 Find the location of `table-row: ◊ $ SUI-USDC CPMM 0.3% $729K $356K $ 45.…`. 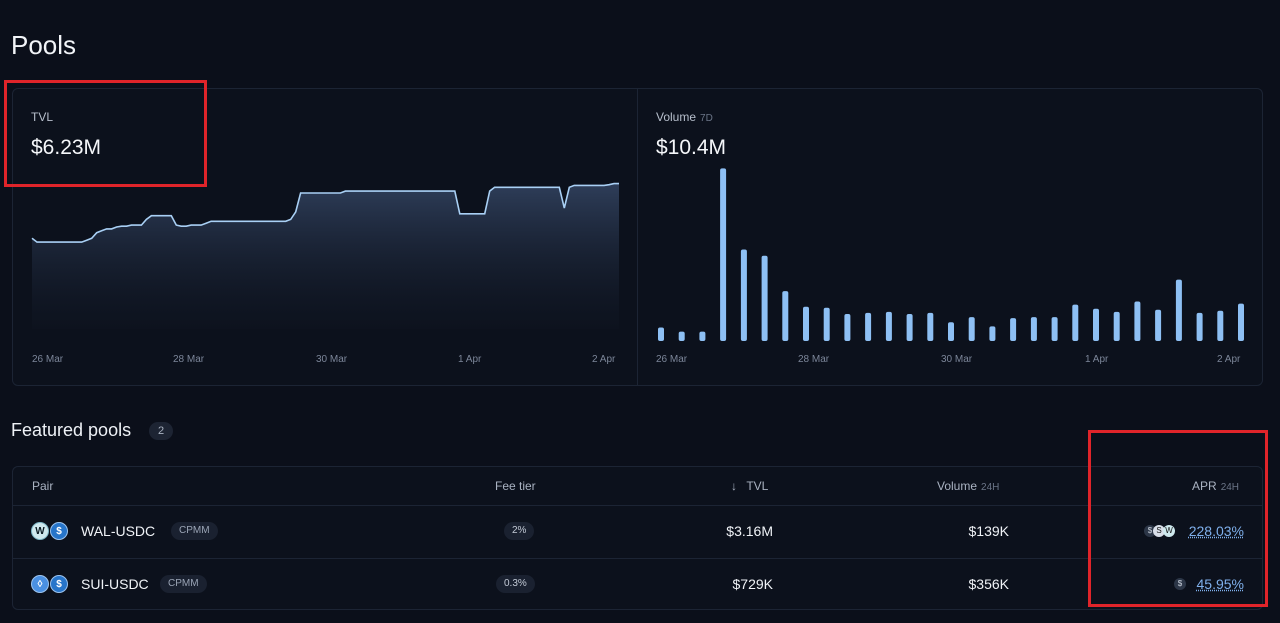

table-row: ◊ $ SUI-USDC CPMM 0.3% $729K $356K $ 45.… is located at coordinates (637, 584).